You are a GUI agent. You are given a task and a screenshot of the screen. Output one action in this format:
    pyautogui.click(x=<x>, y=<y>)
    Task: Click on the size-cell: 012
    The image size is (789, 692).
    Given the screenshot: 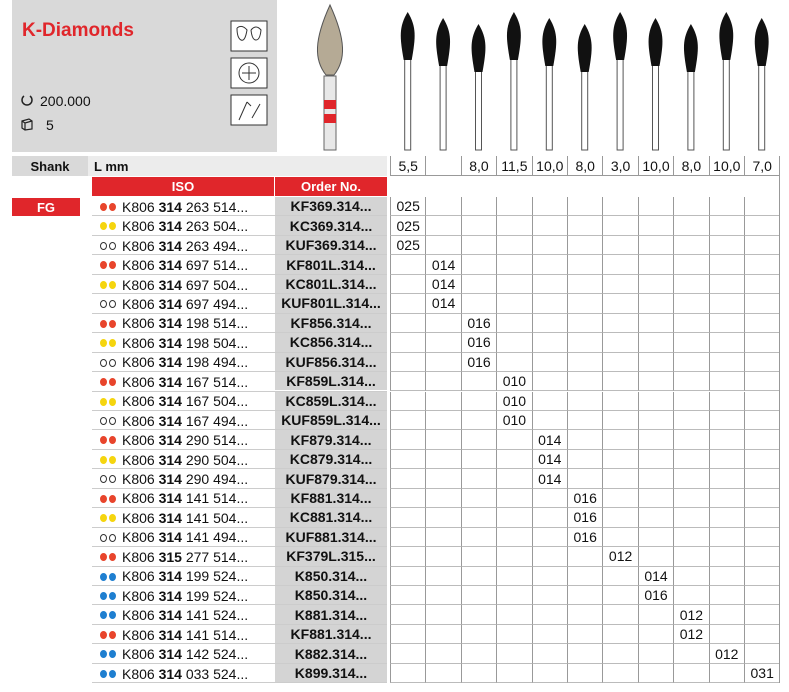 What is the action you would take?
    pyautogui.click(x=691, y=615)
    